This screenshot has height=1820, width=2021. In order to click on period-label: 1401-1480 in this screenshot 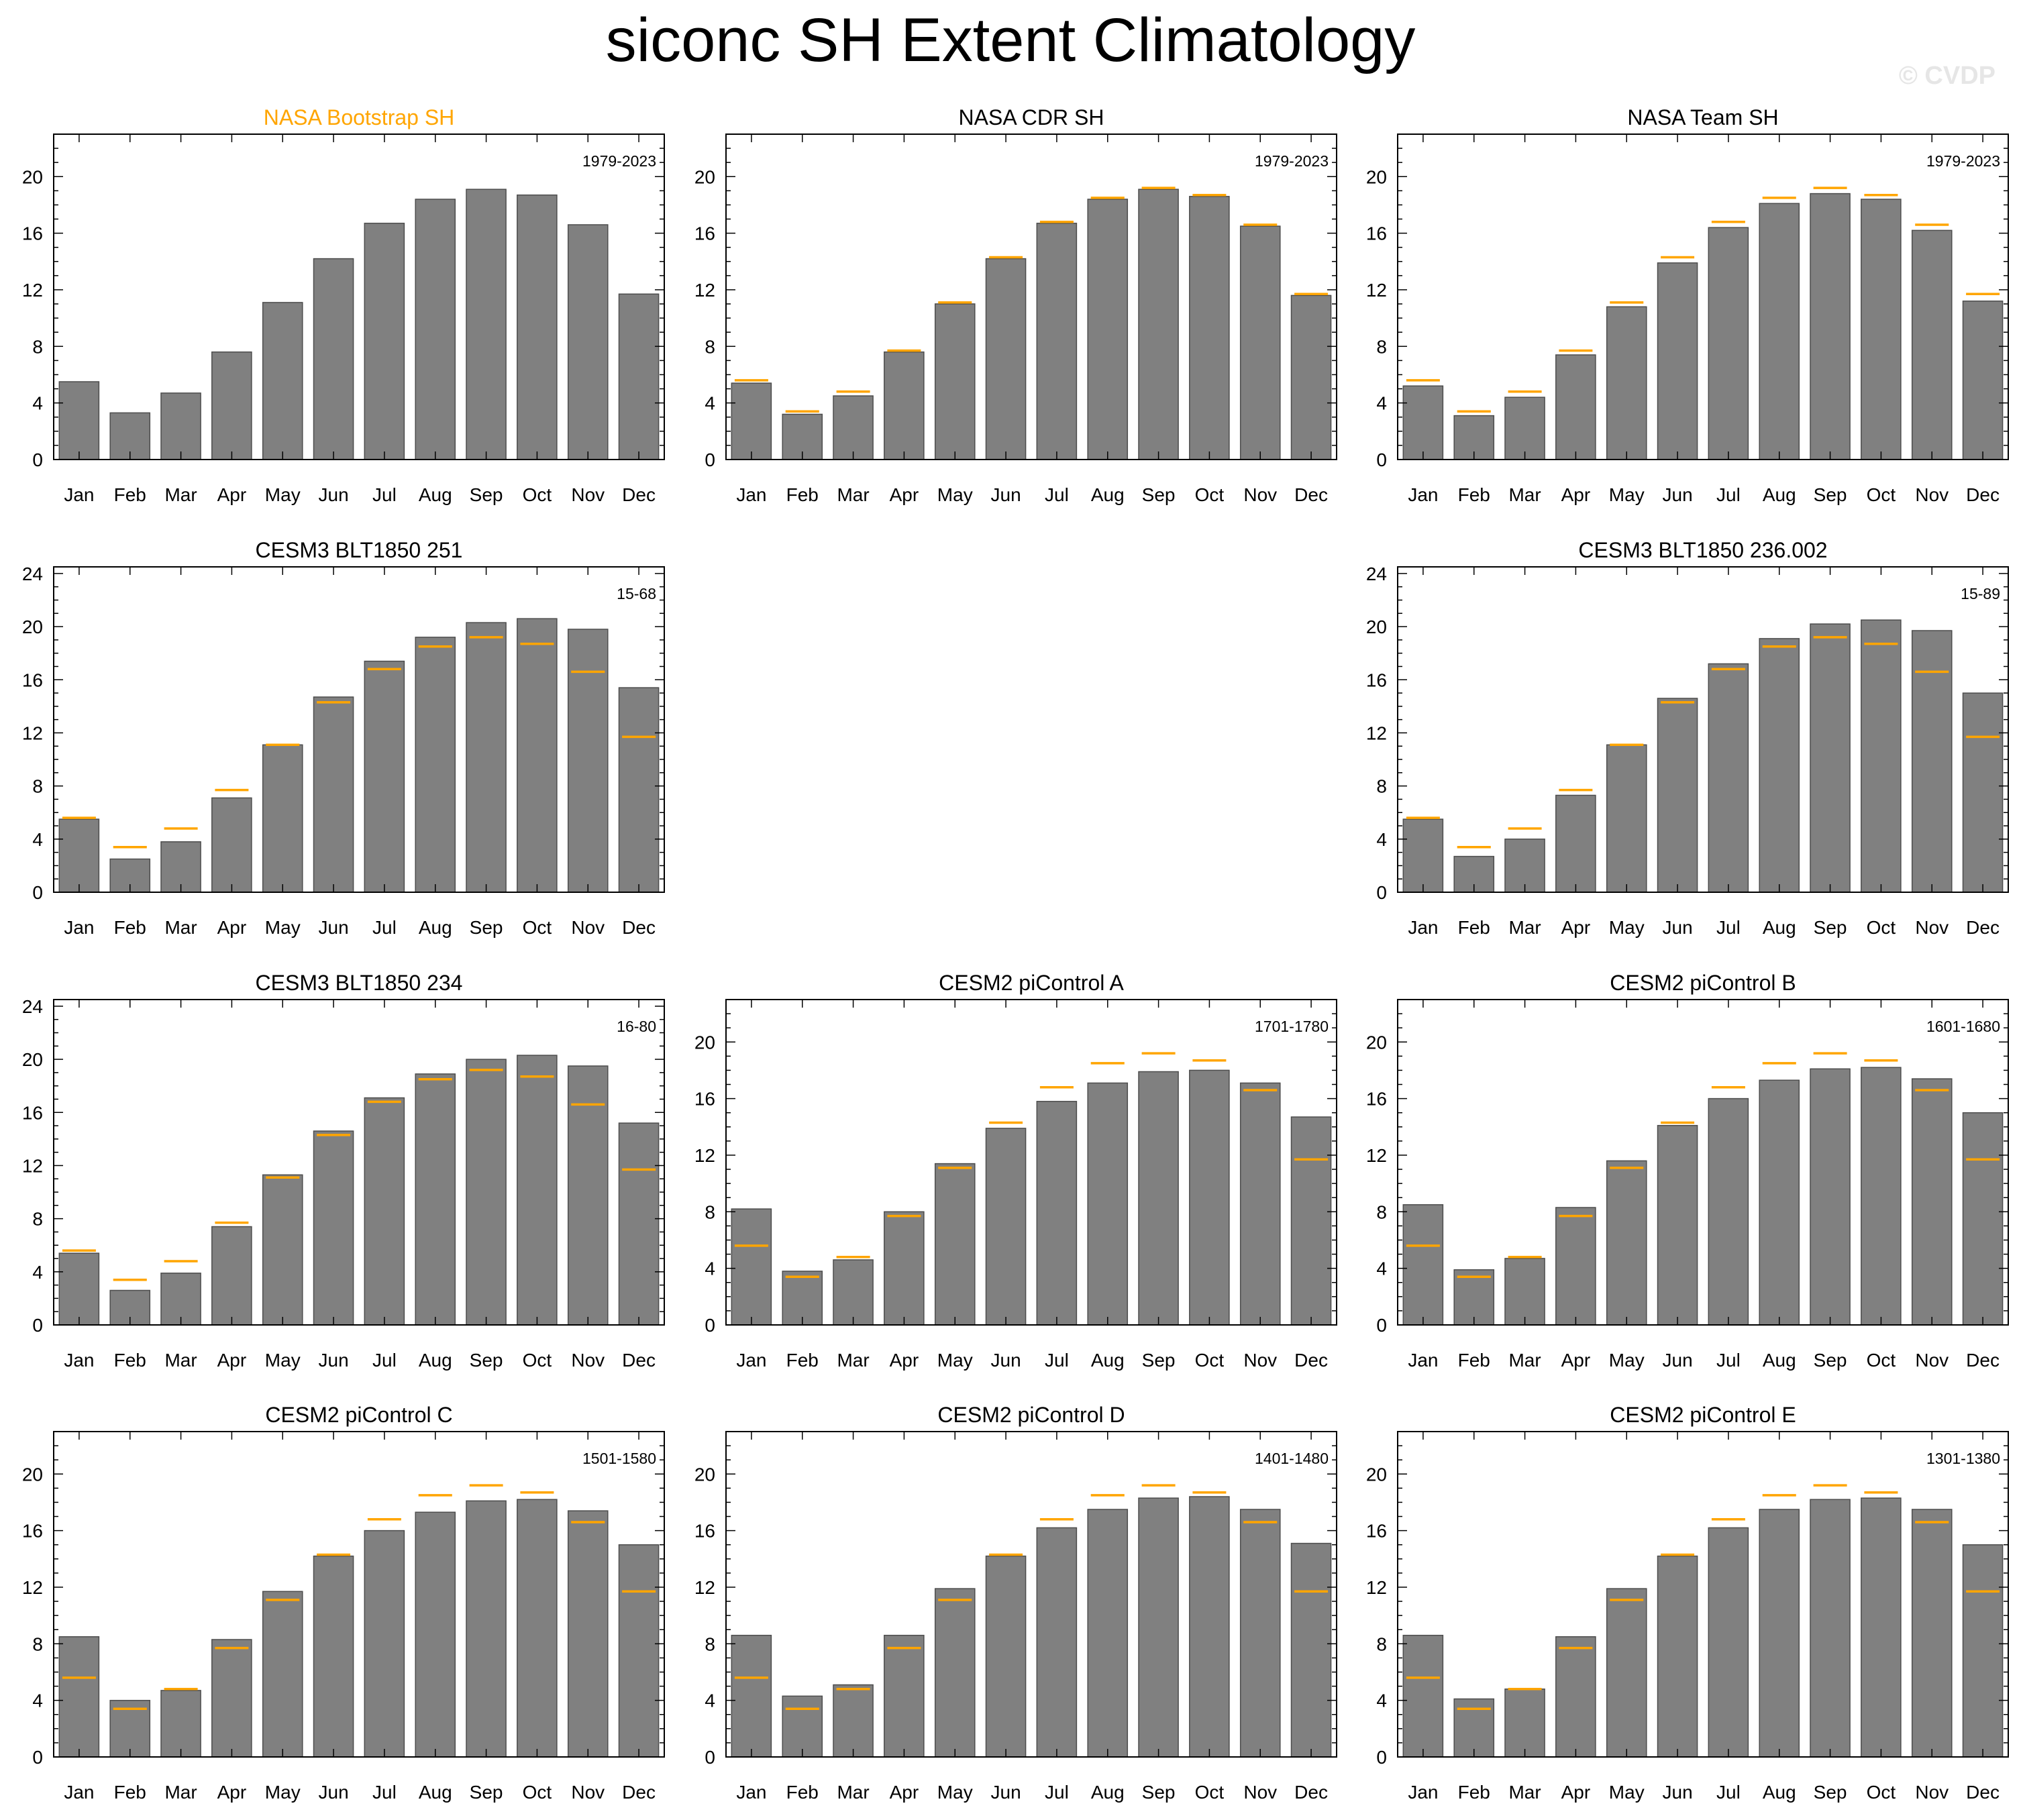, I will do `click(1292, 1458)`.